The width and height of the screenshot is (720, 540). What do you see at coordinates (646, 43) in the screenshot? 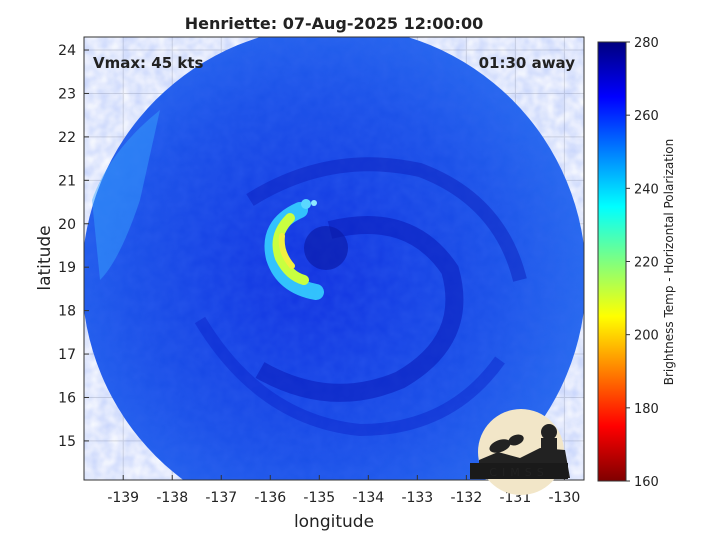
I see `colorbar-tick-label: 280` at bounding box center [646, 43].